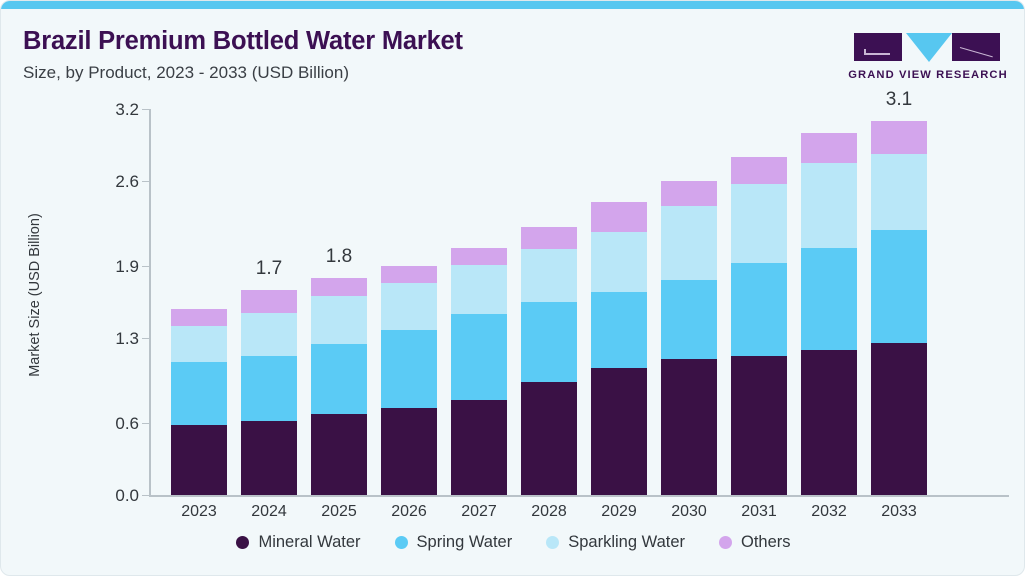 The height and width of the screenshot is (576, 1025). I want to click on y-tick-label: 1.9, so click(127, 266).